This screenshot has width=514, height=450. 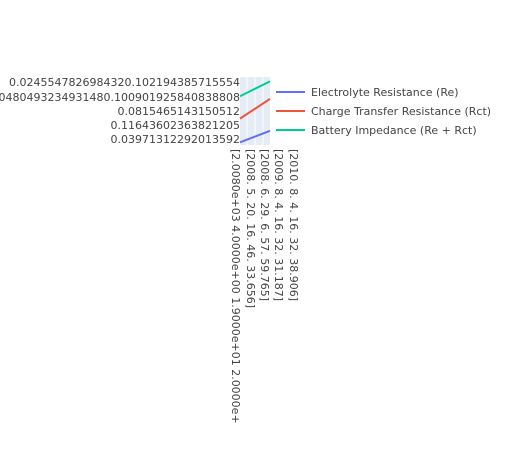 What do you see at coordinates (250, 228) in the screenshot?
I see `x-tick-label: [2008. 5. 20. 16. 46. 33.656]` at bounding box center [250, 228].